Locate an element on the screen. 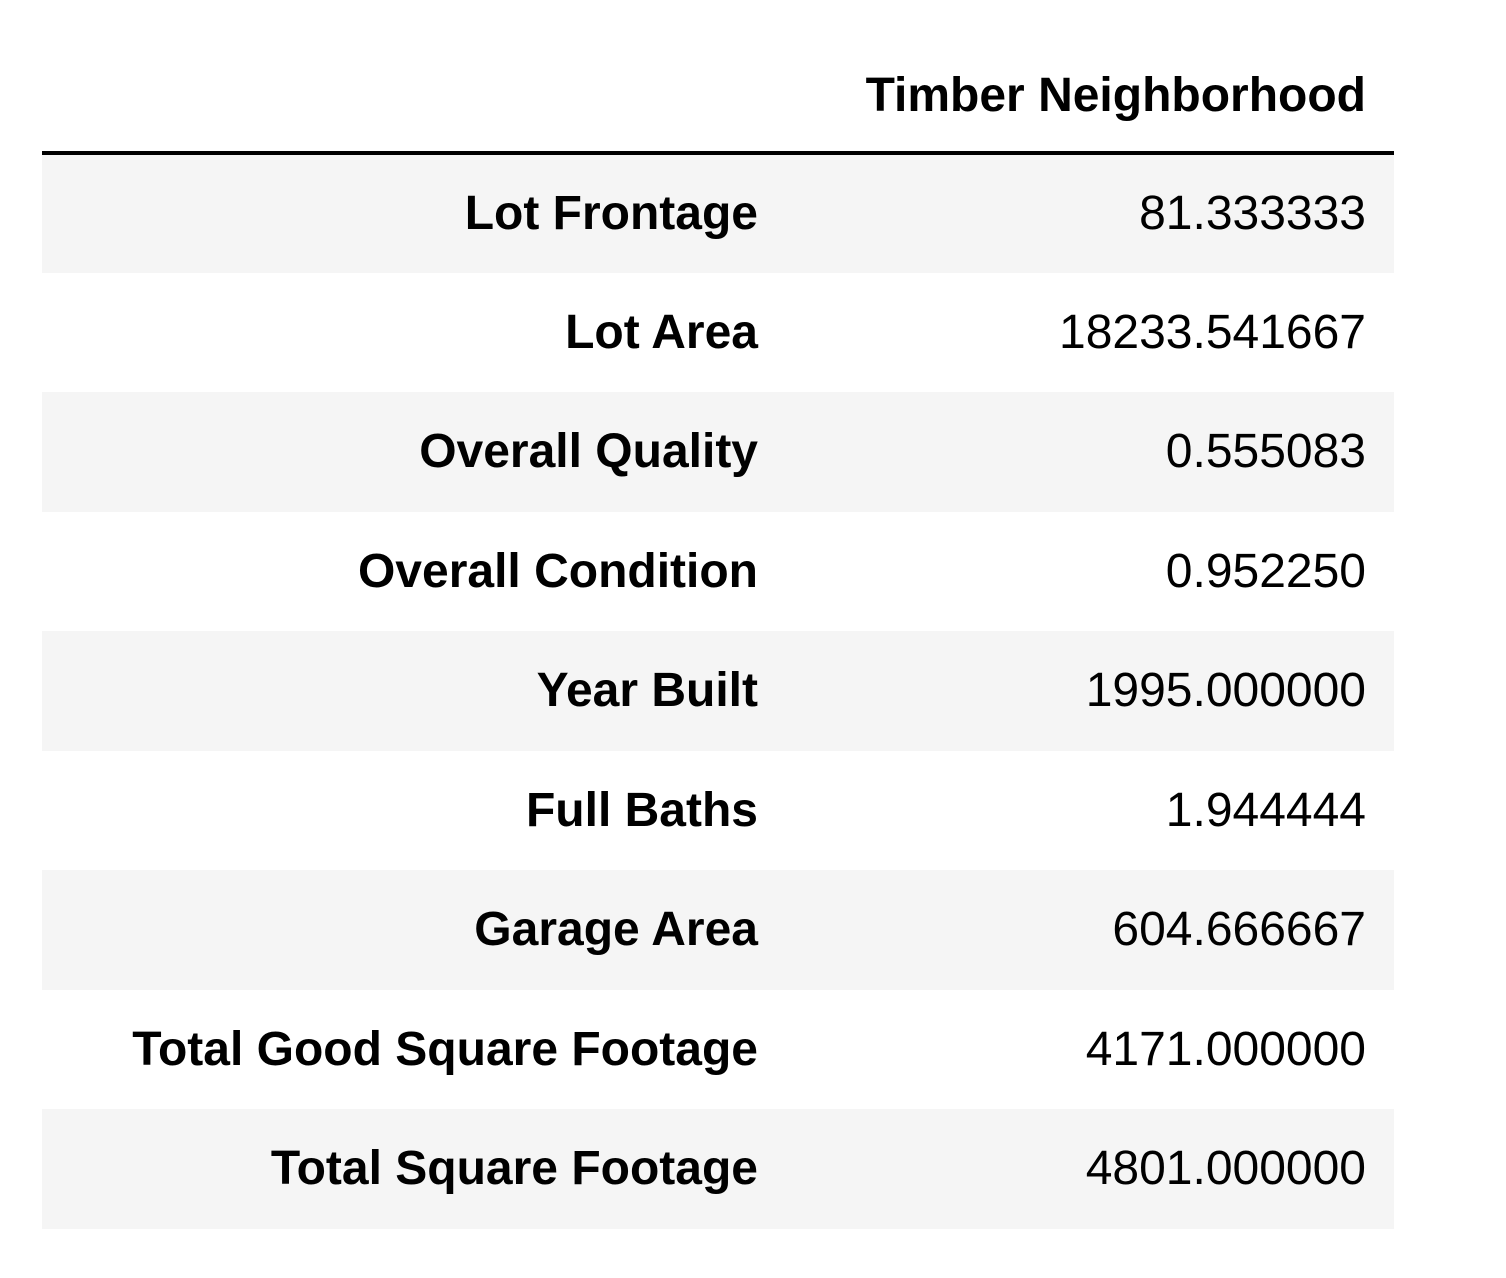 The height and width of the screenshot is (1278, 1506). table-row: Total Good Square Footage 4171.000000 is located at coordinates (718, 1049).